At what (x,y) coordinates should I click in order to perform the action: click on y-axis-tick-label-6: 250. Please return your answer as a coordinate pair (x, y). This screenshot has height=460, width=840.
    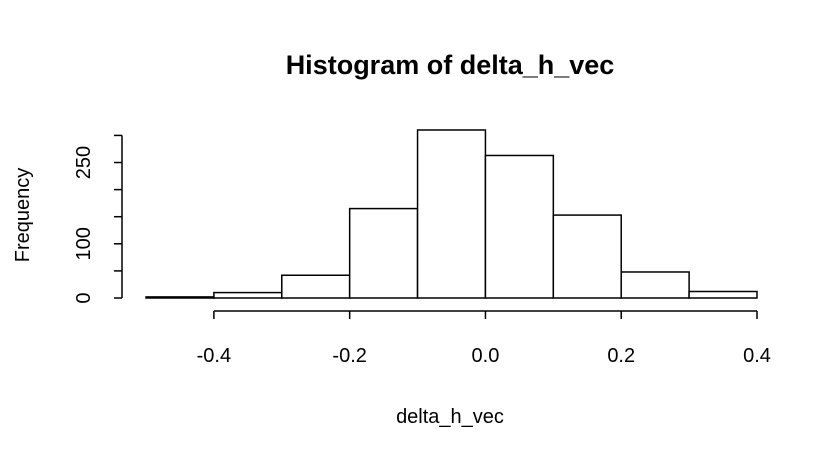
    Looking at the image, I should click on (84, 162).